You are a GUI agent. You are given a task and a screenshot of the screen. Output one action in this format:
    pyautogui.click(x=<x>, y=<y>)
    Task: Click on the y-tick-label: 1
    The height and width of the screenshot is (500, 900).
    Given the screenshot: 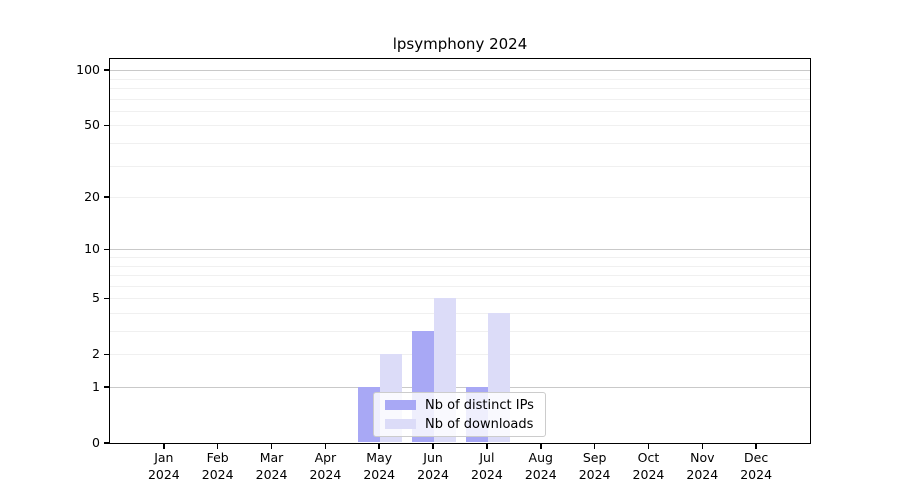 What is the action you would take?
    pyautogui.click(x=96, y=386)
    